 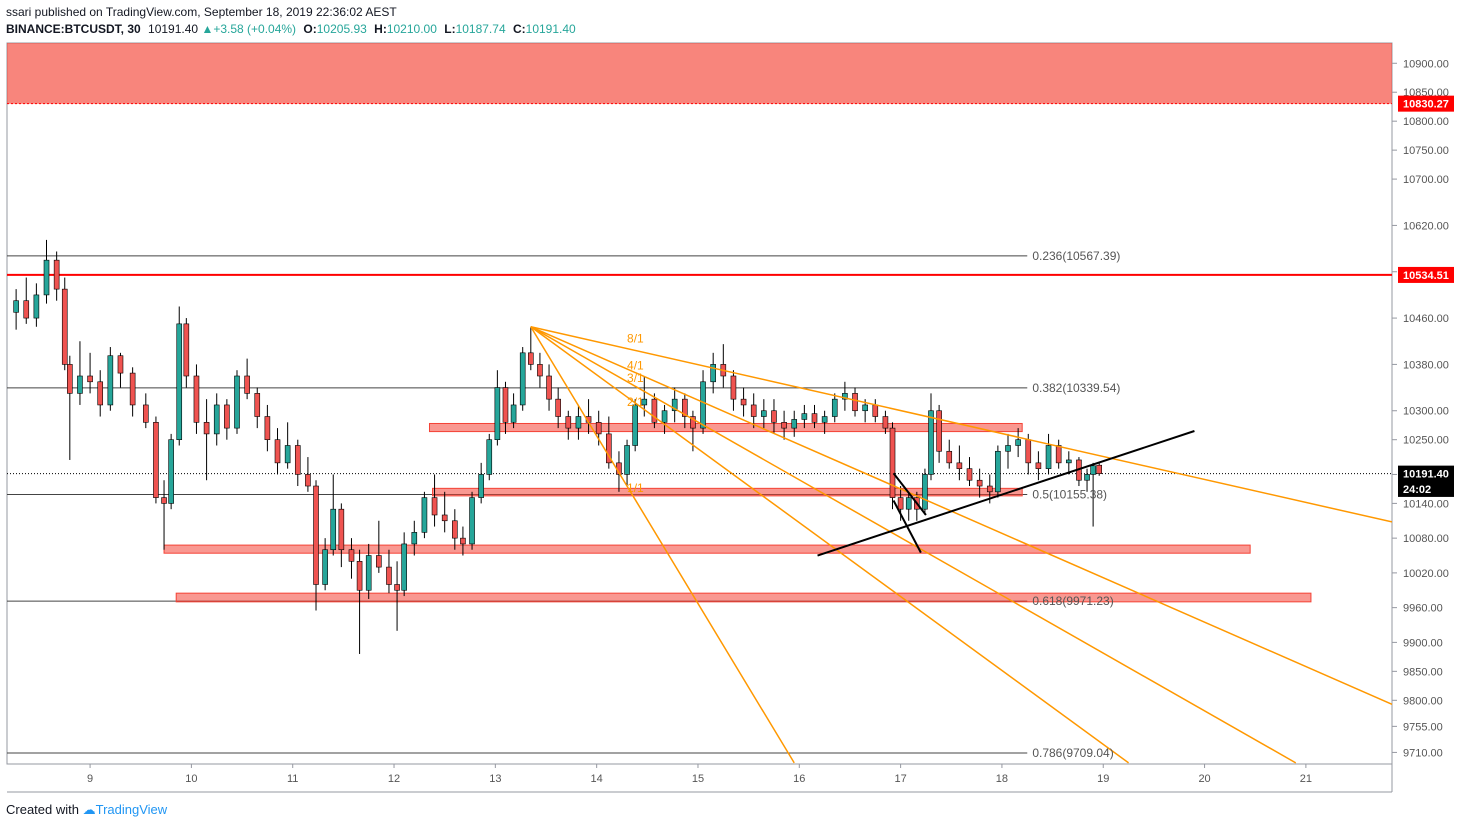 I want to click on support-zone, so click(x=727, y=492).